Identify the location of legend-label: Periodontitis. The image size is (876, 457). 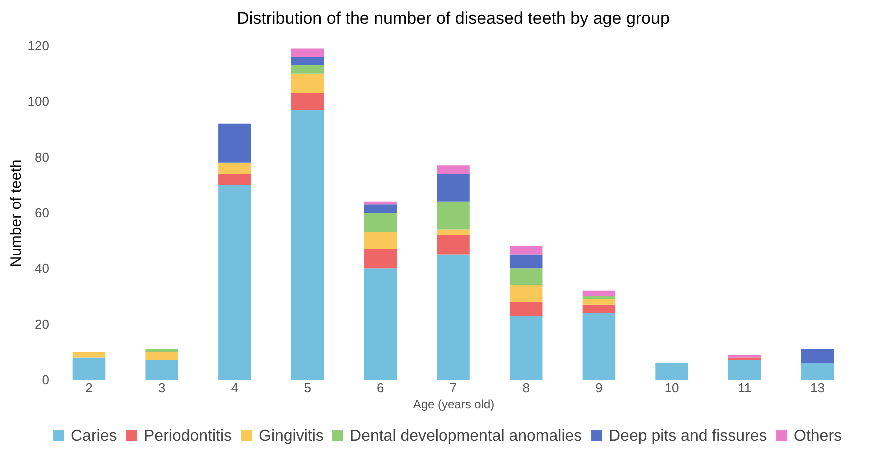
(188, 436).